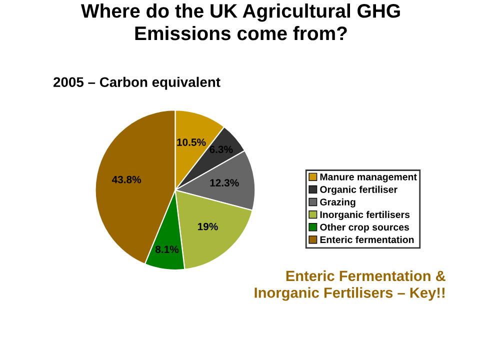 The height and width of the screenshot is (340, 482). I want to click on legend-label: Other crop sources, so click(365, 228).